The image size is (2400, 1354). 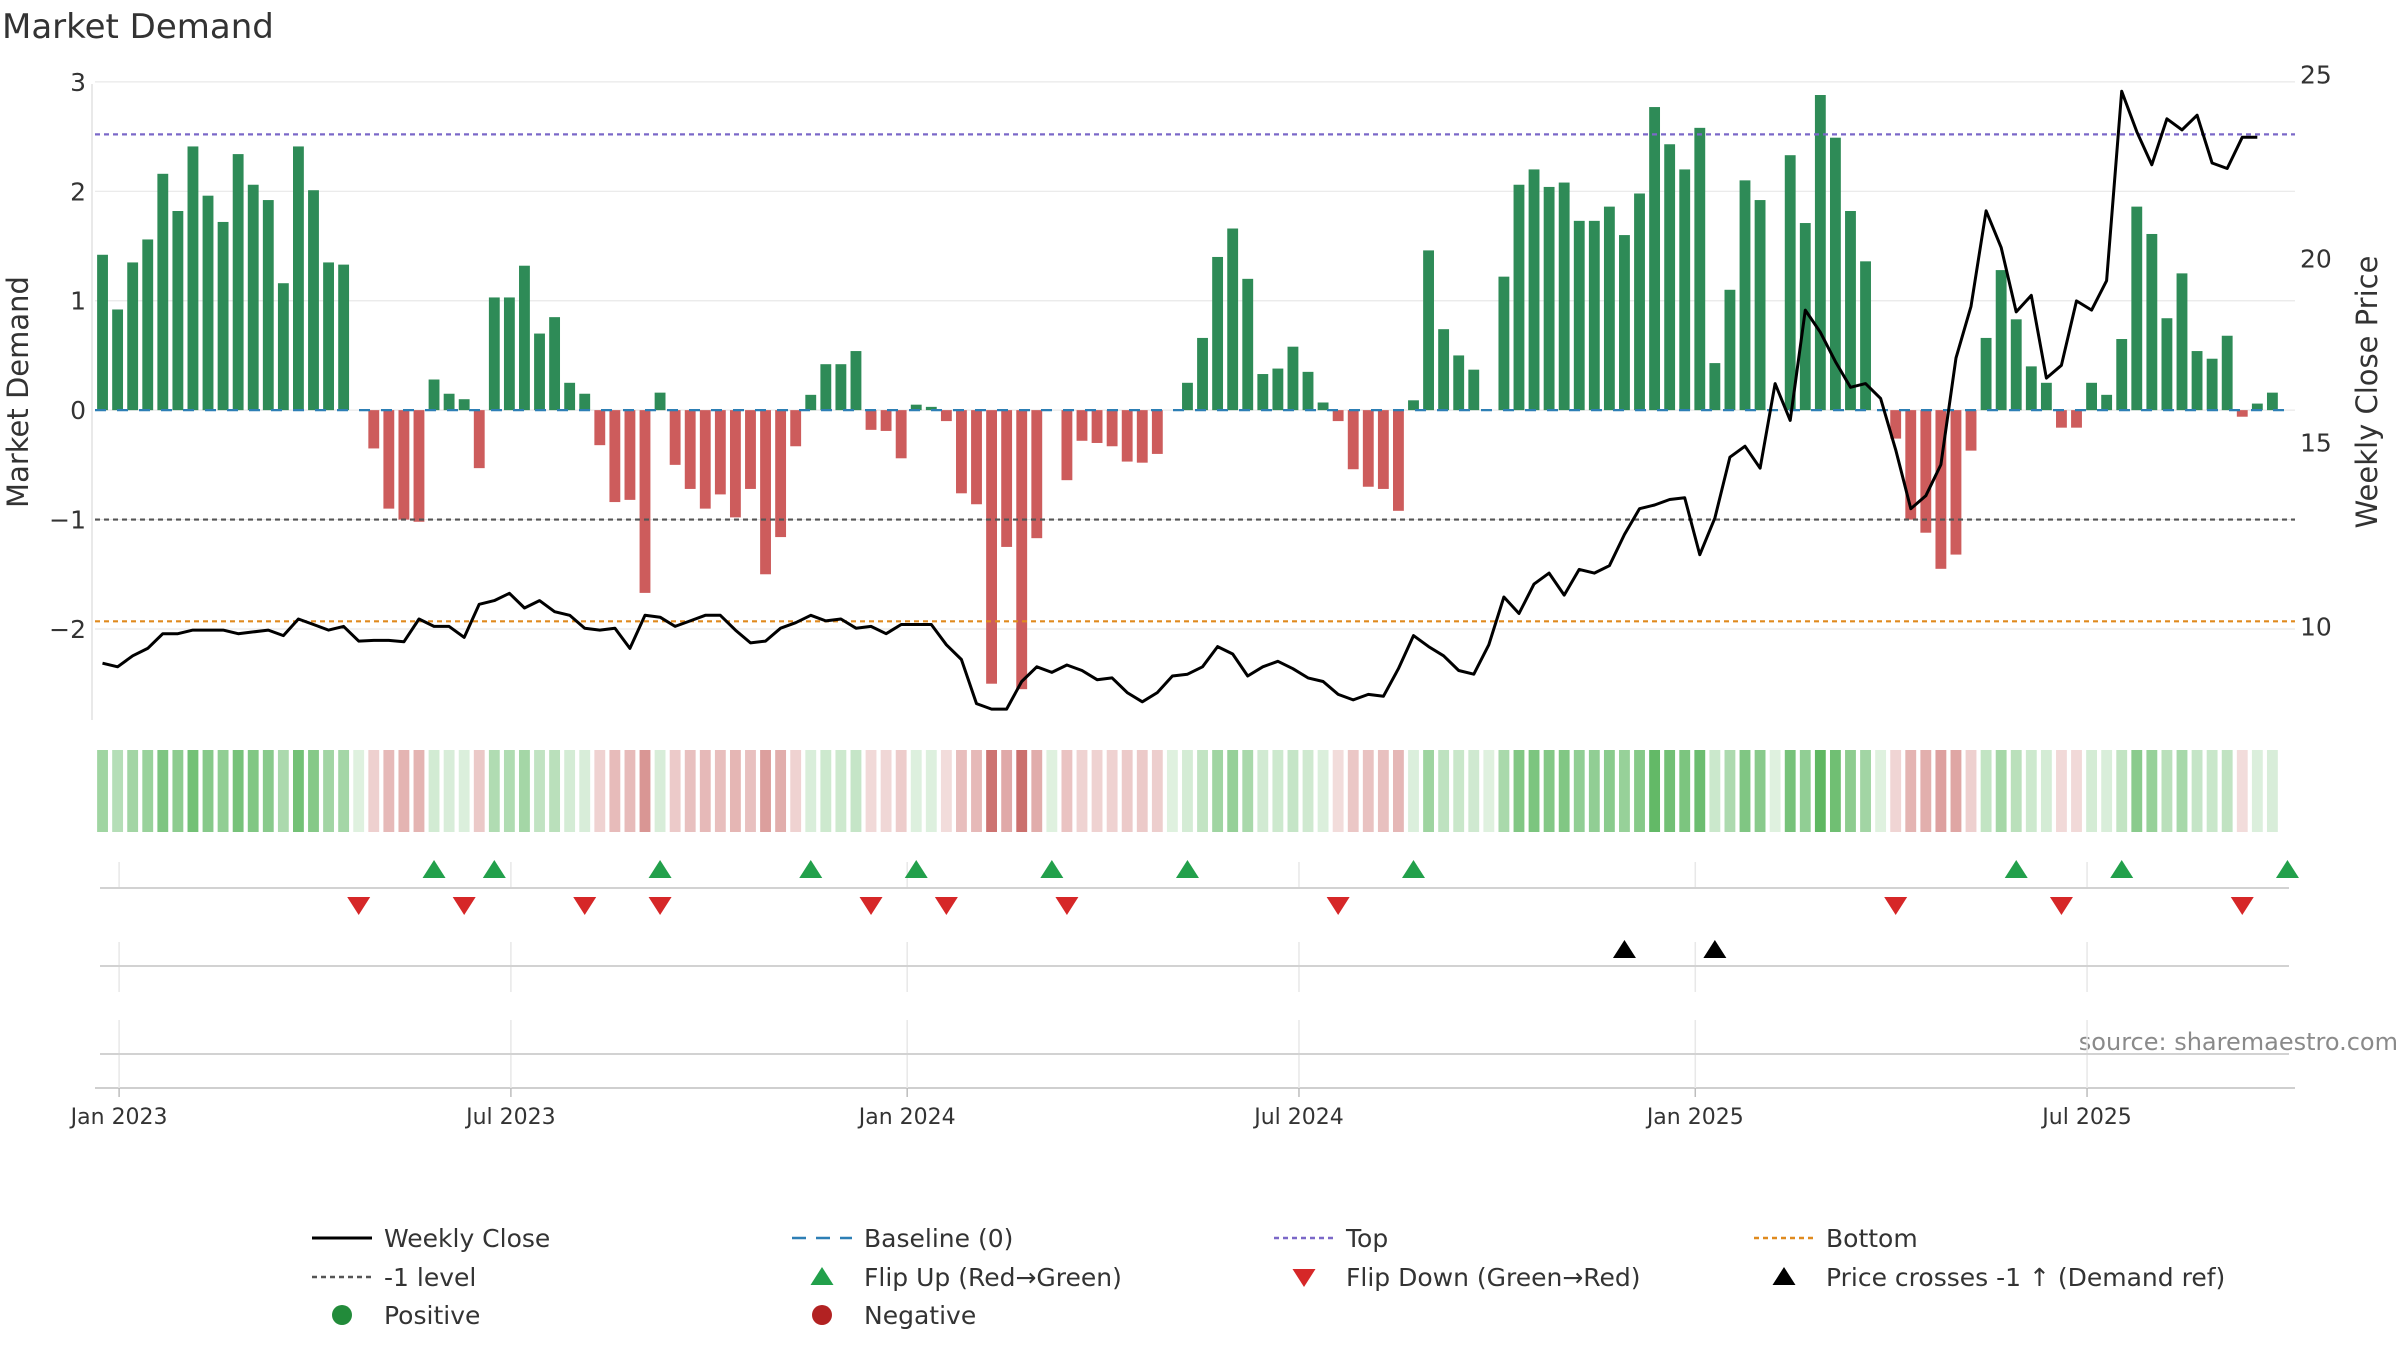 I want to click on y-right-tick-label: 20, so click(x=2316, y=259).